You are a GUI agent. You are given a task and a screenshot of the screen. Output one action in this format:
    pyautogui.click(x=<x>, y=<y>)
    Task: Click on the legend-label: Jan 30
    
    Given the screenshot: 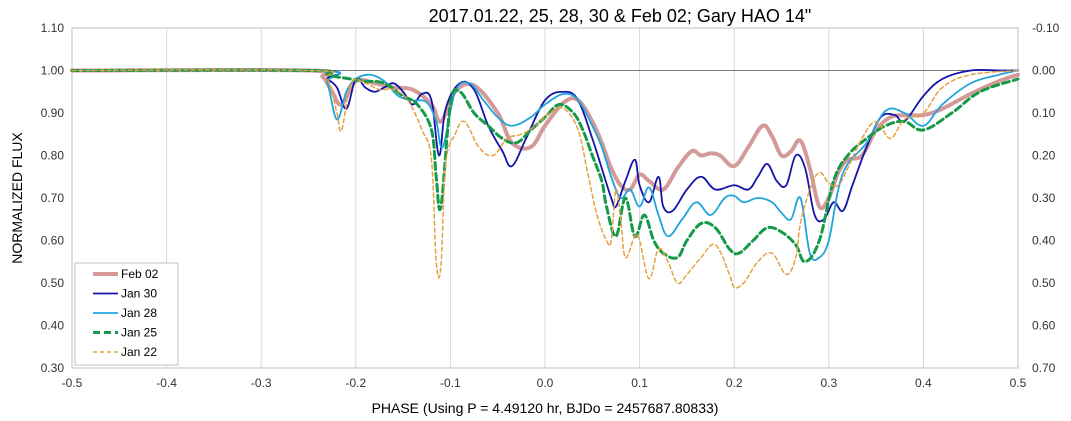 What is the action you would take?
    pyautogui.click(x=139, y=294)
    